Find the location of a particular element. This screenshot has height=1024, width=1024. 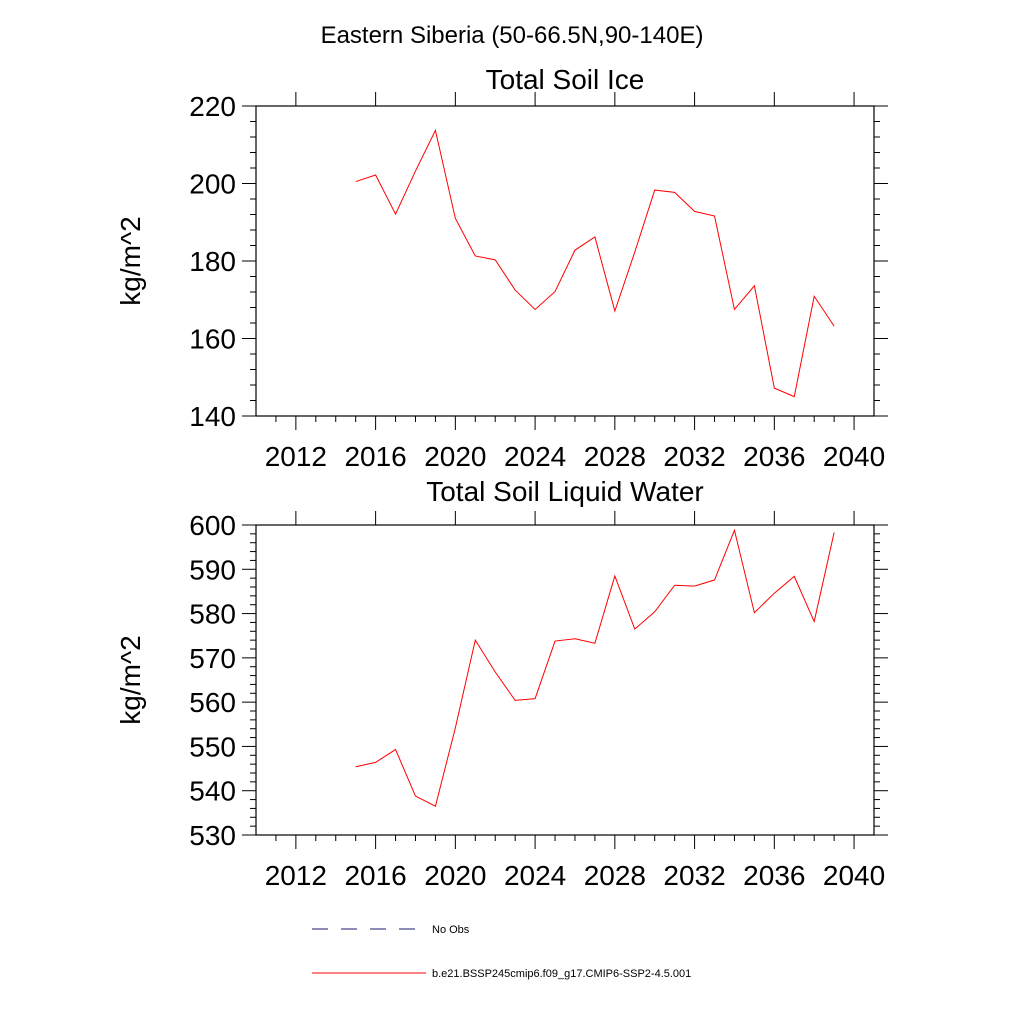

y-tick-label: 530 is located at coordinates (212, 835).